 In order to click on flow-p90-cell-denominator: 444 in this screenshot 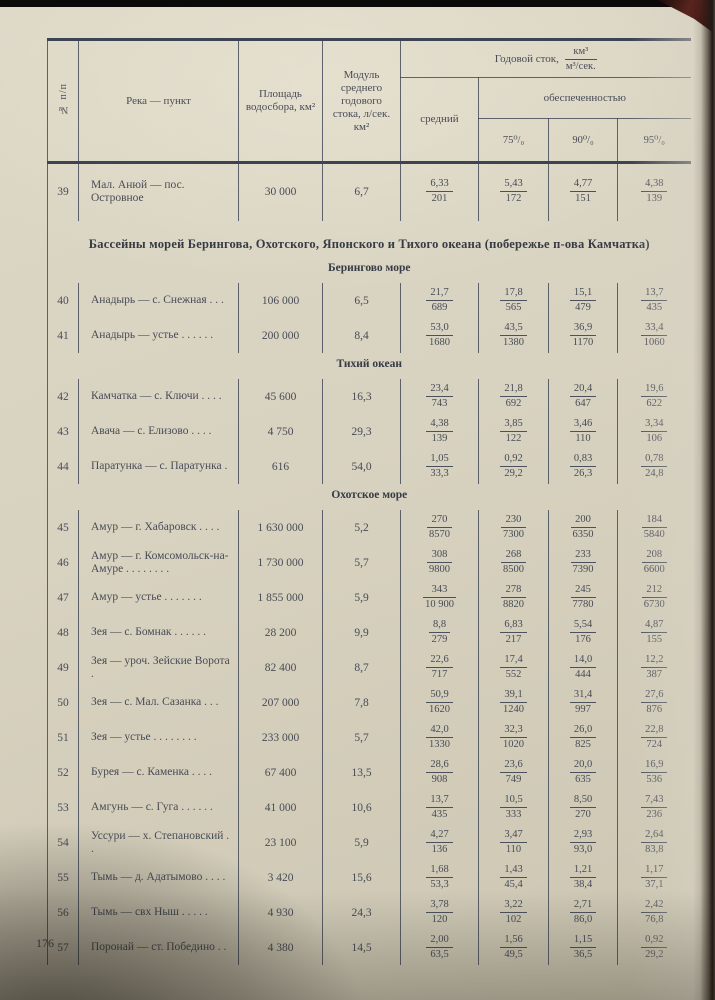, I will do `click(583, 674)`.